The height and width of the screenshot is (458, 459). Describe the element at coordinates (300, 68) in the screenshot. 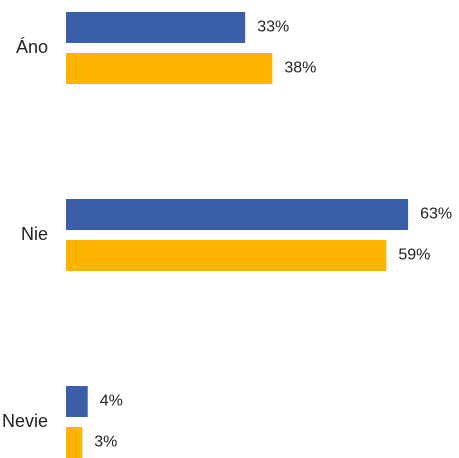

I see `value-label: 38%` at that location.